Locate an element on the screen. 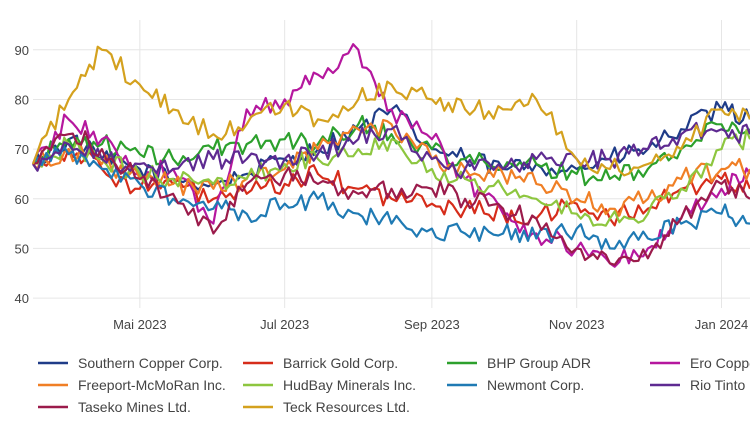 This screenshot has height=421, width=750. legend-label: Rio Tinto Ltd. is located at coordinates (720, 385).